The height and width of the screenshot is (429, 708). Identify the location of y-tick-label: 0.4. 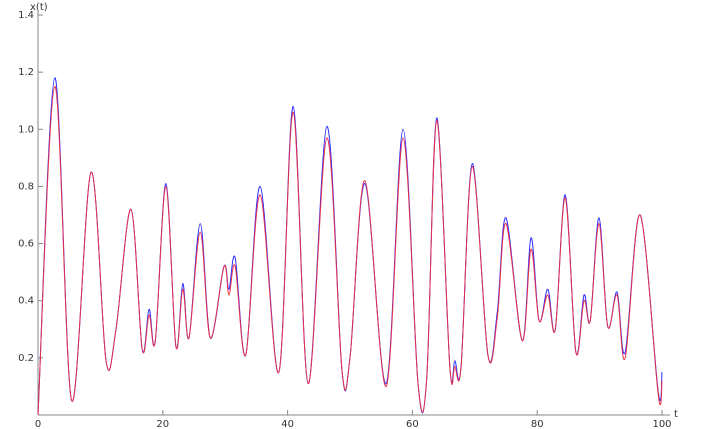
(26, 301).